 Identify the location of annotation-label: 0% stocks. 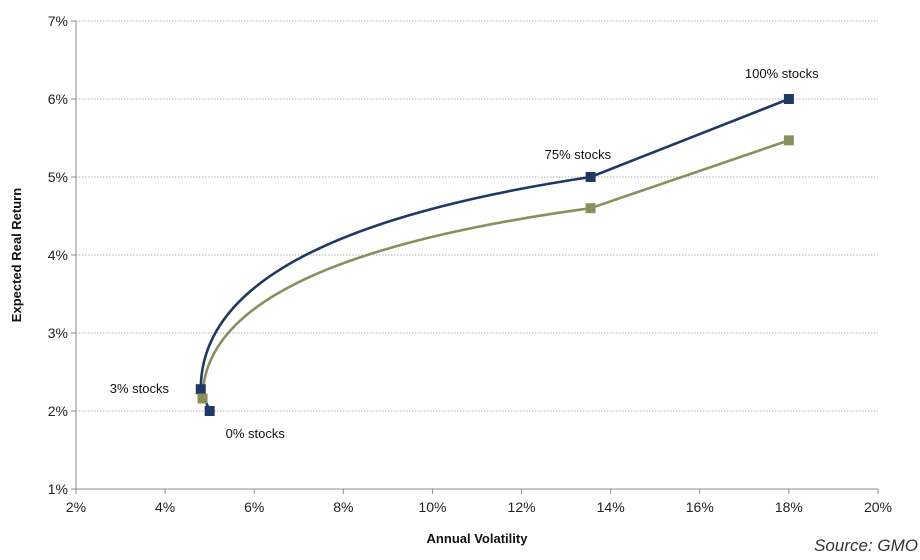
(256, 433).